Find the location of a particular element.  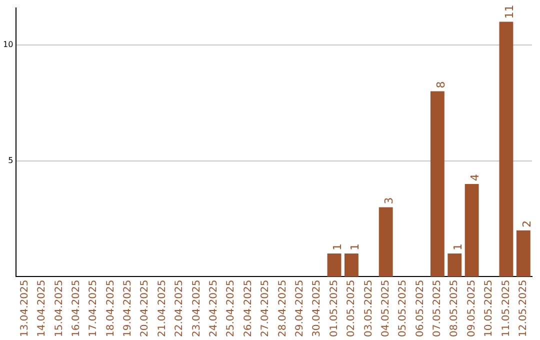

x-tick-label: 03.05.2025 is located at coordinates (368, 309).